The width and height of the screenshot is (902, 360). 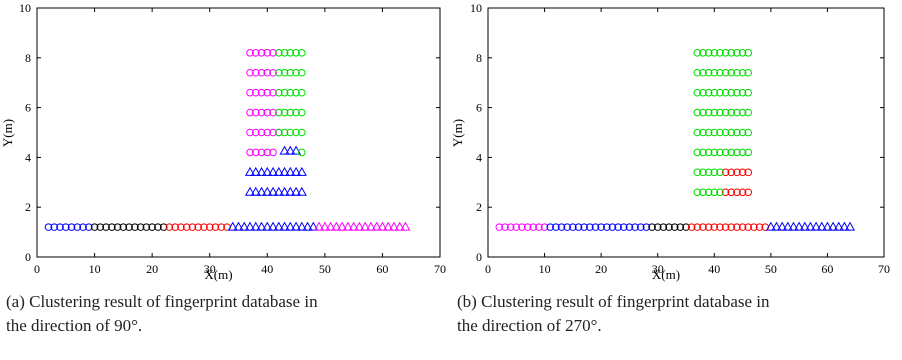 What do you see at coordinates (440, 269) in the screenshot?
I see `x-tick-label: 70` at bounding box center [440, 269].